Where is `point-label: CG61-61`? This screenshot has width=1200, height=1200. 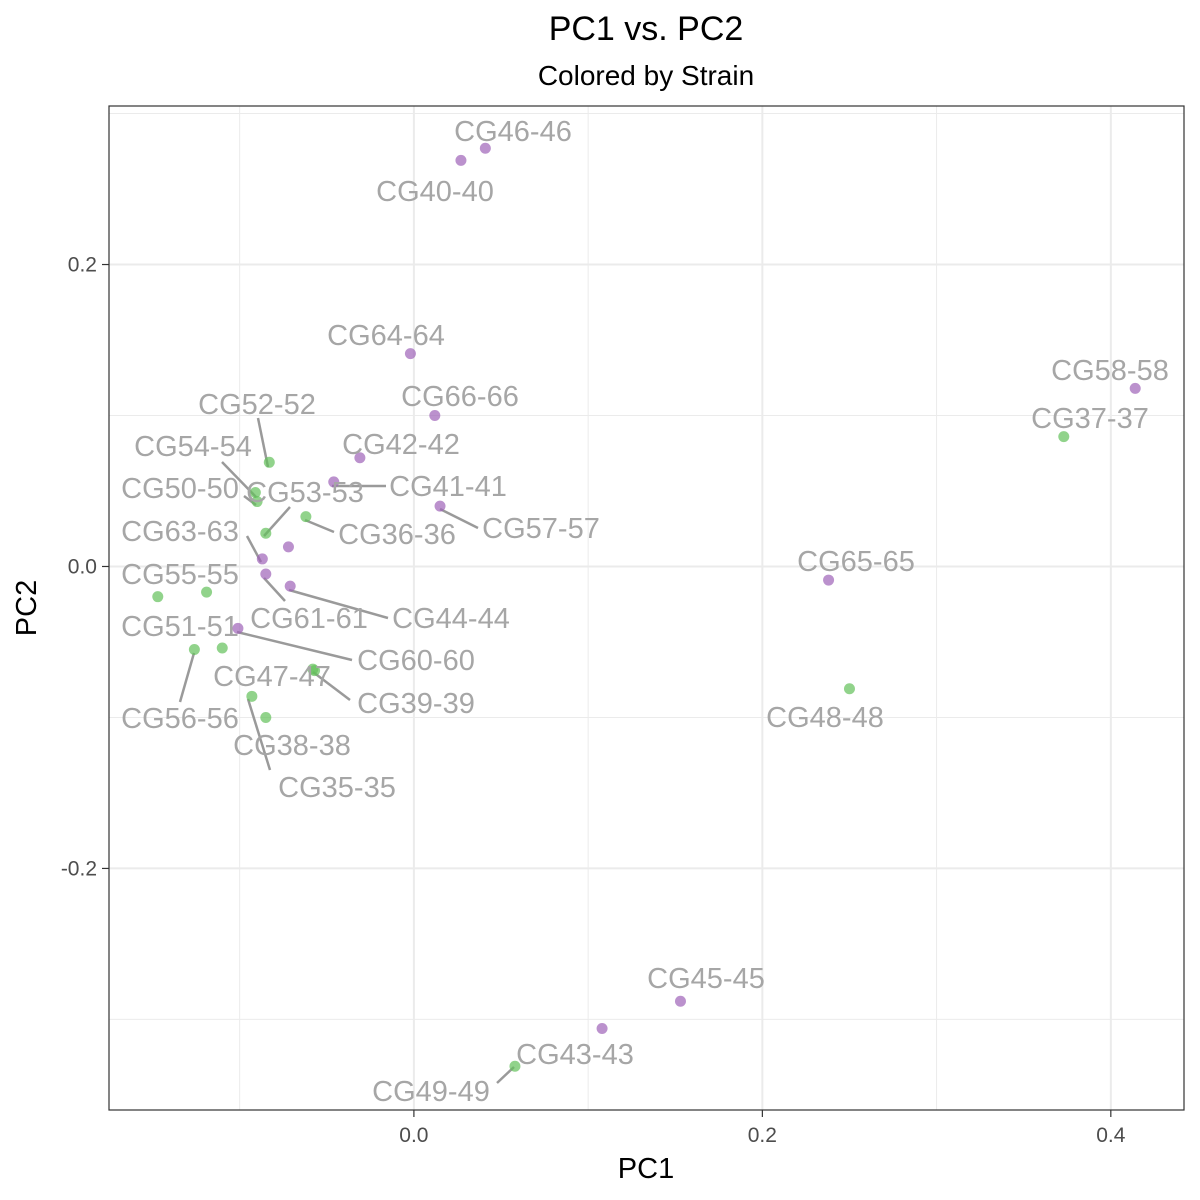
point-label: CG61-61 is located at coordinates (309, 619).